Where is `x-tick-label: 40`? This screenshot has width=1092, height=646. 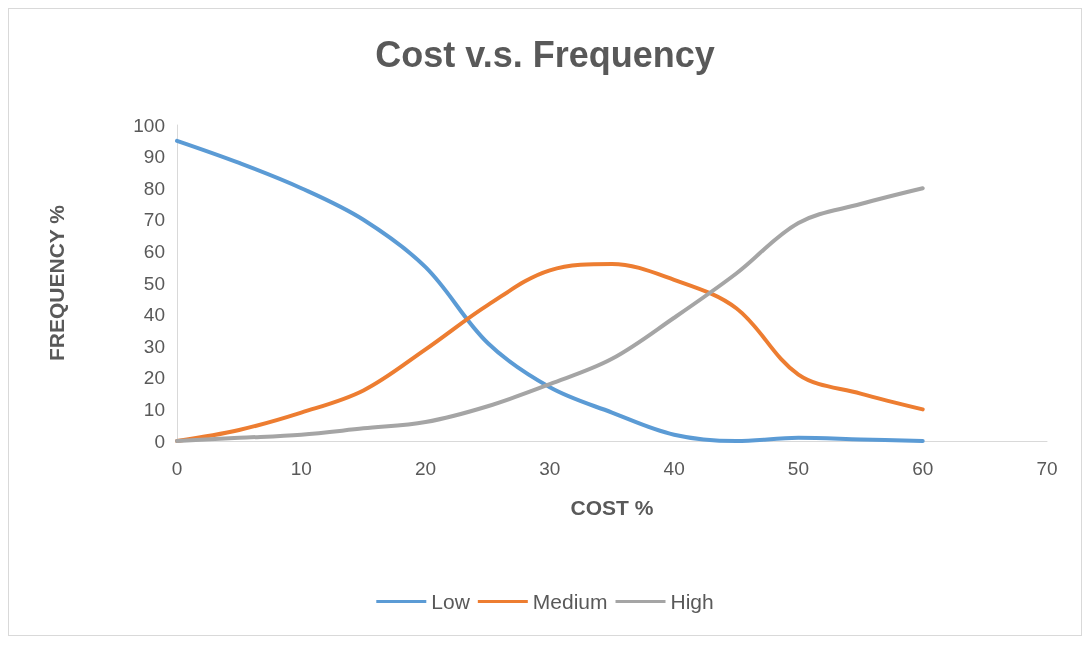
x-tick-label: 40 is located at coordinates (674, 468).